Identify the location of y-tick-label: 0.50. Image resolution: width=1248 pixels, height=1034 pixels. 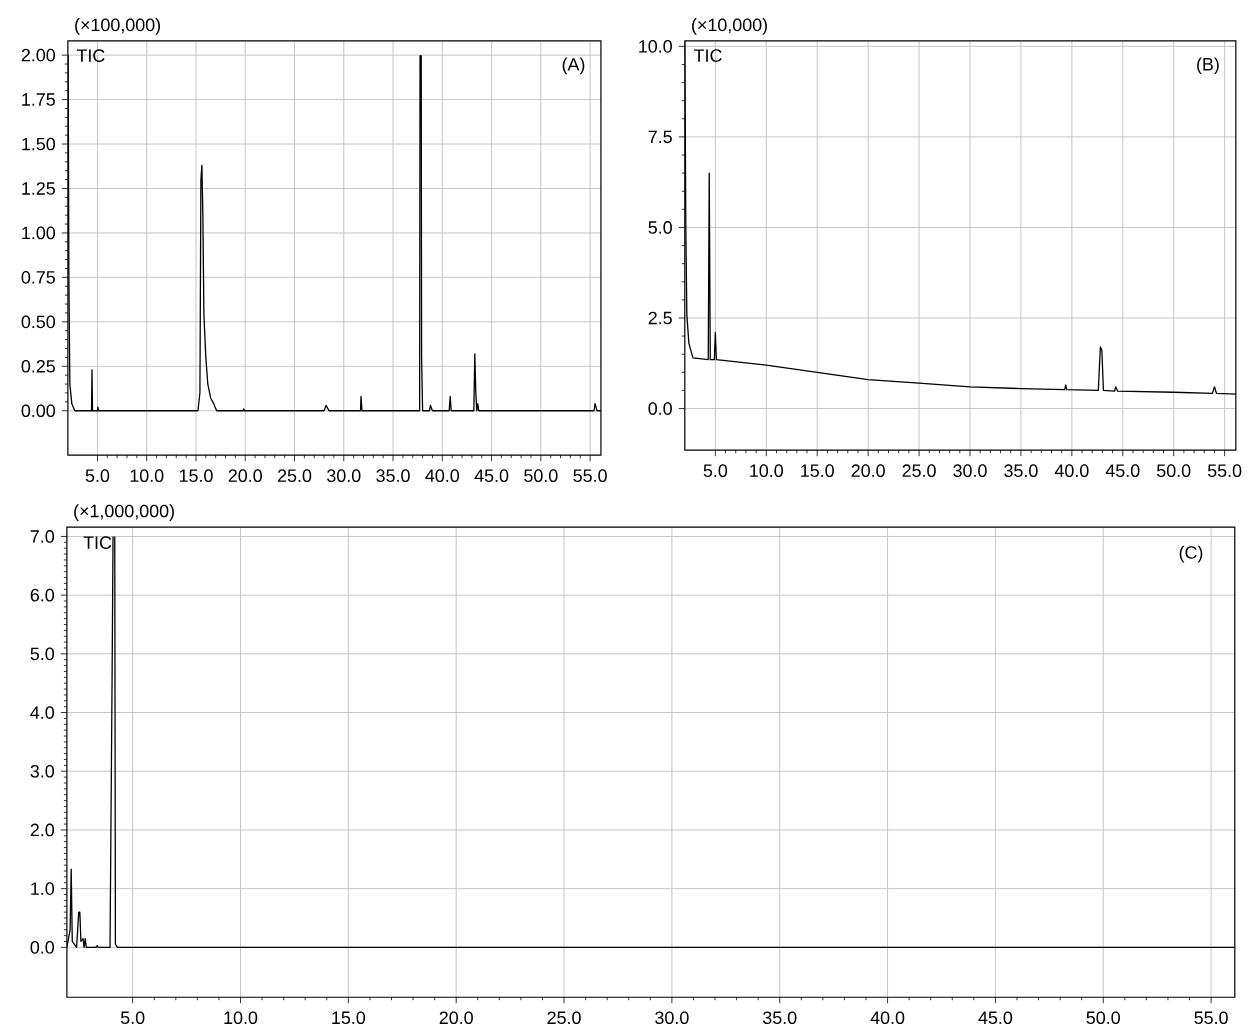
(38, 322).